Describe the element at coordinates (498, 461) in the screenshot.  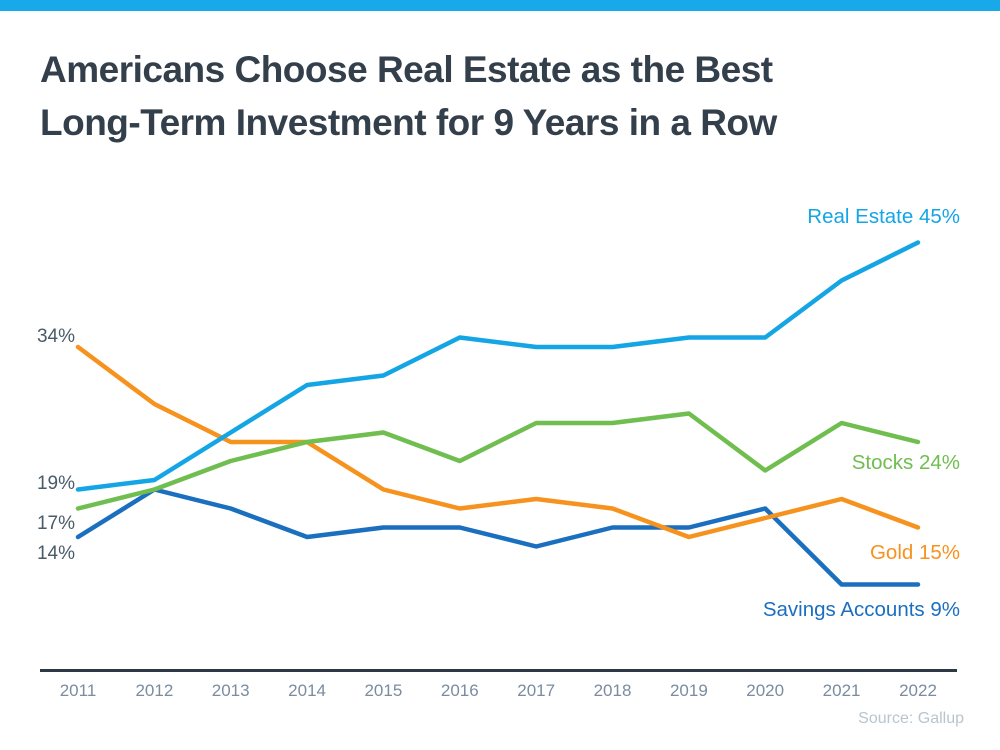
I see `series-line-stocks` at that location.